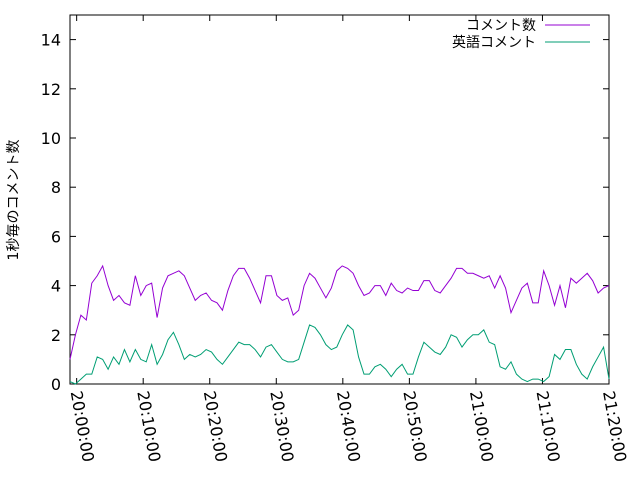 The width and height of the screenshot is (640, 480). Describe the element at coordinates (614, 426) in the screenshot. I see `x-tick-label: 21:20:00` at that location.